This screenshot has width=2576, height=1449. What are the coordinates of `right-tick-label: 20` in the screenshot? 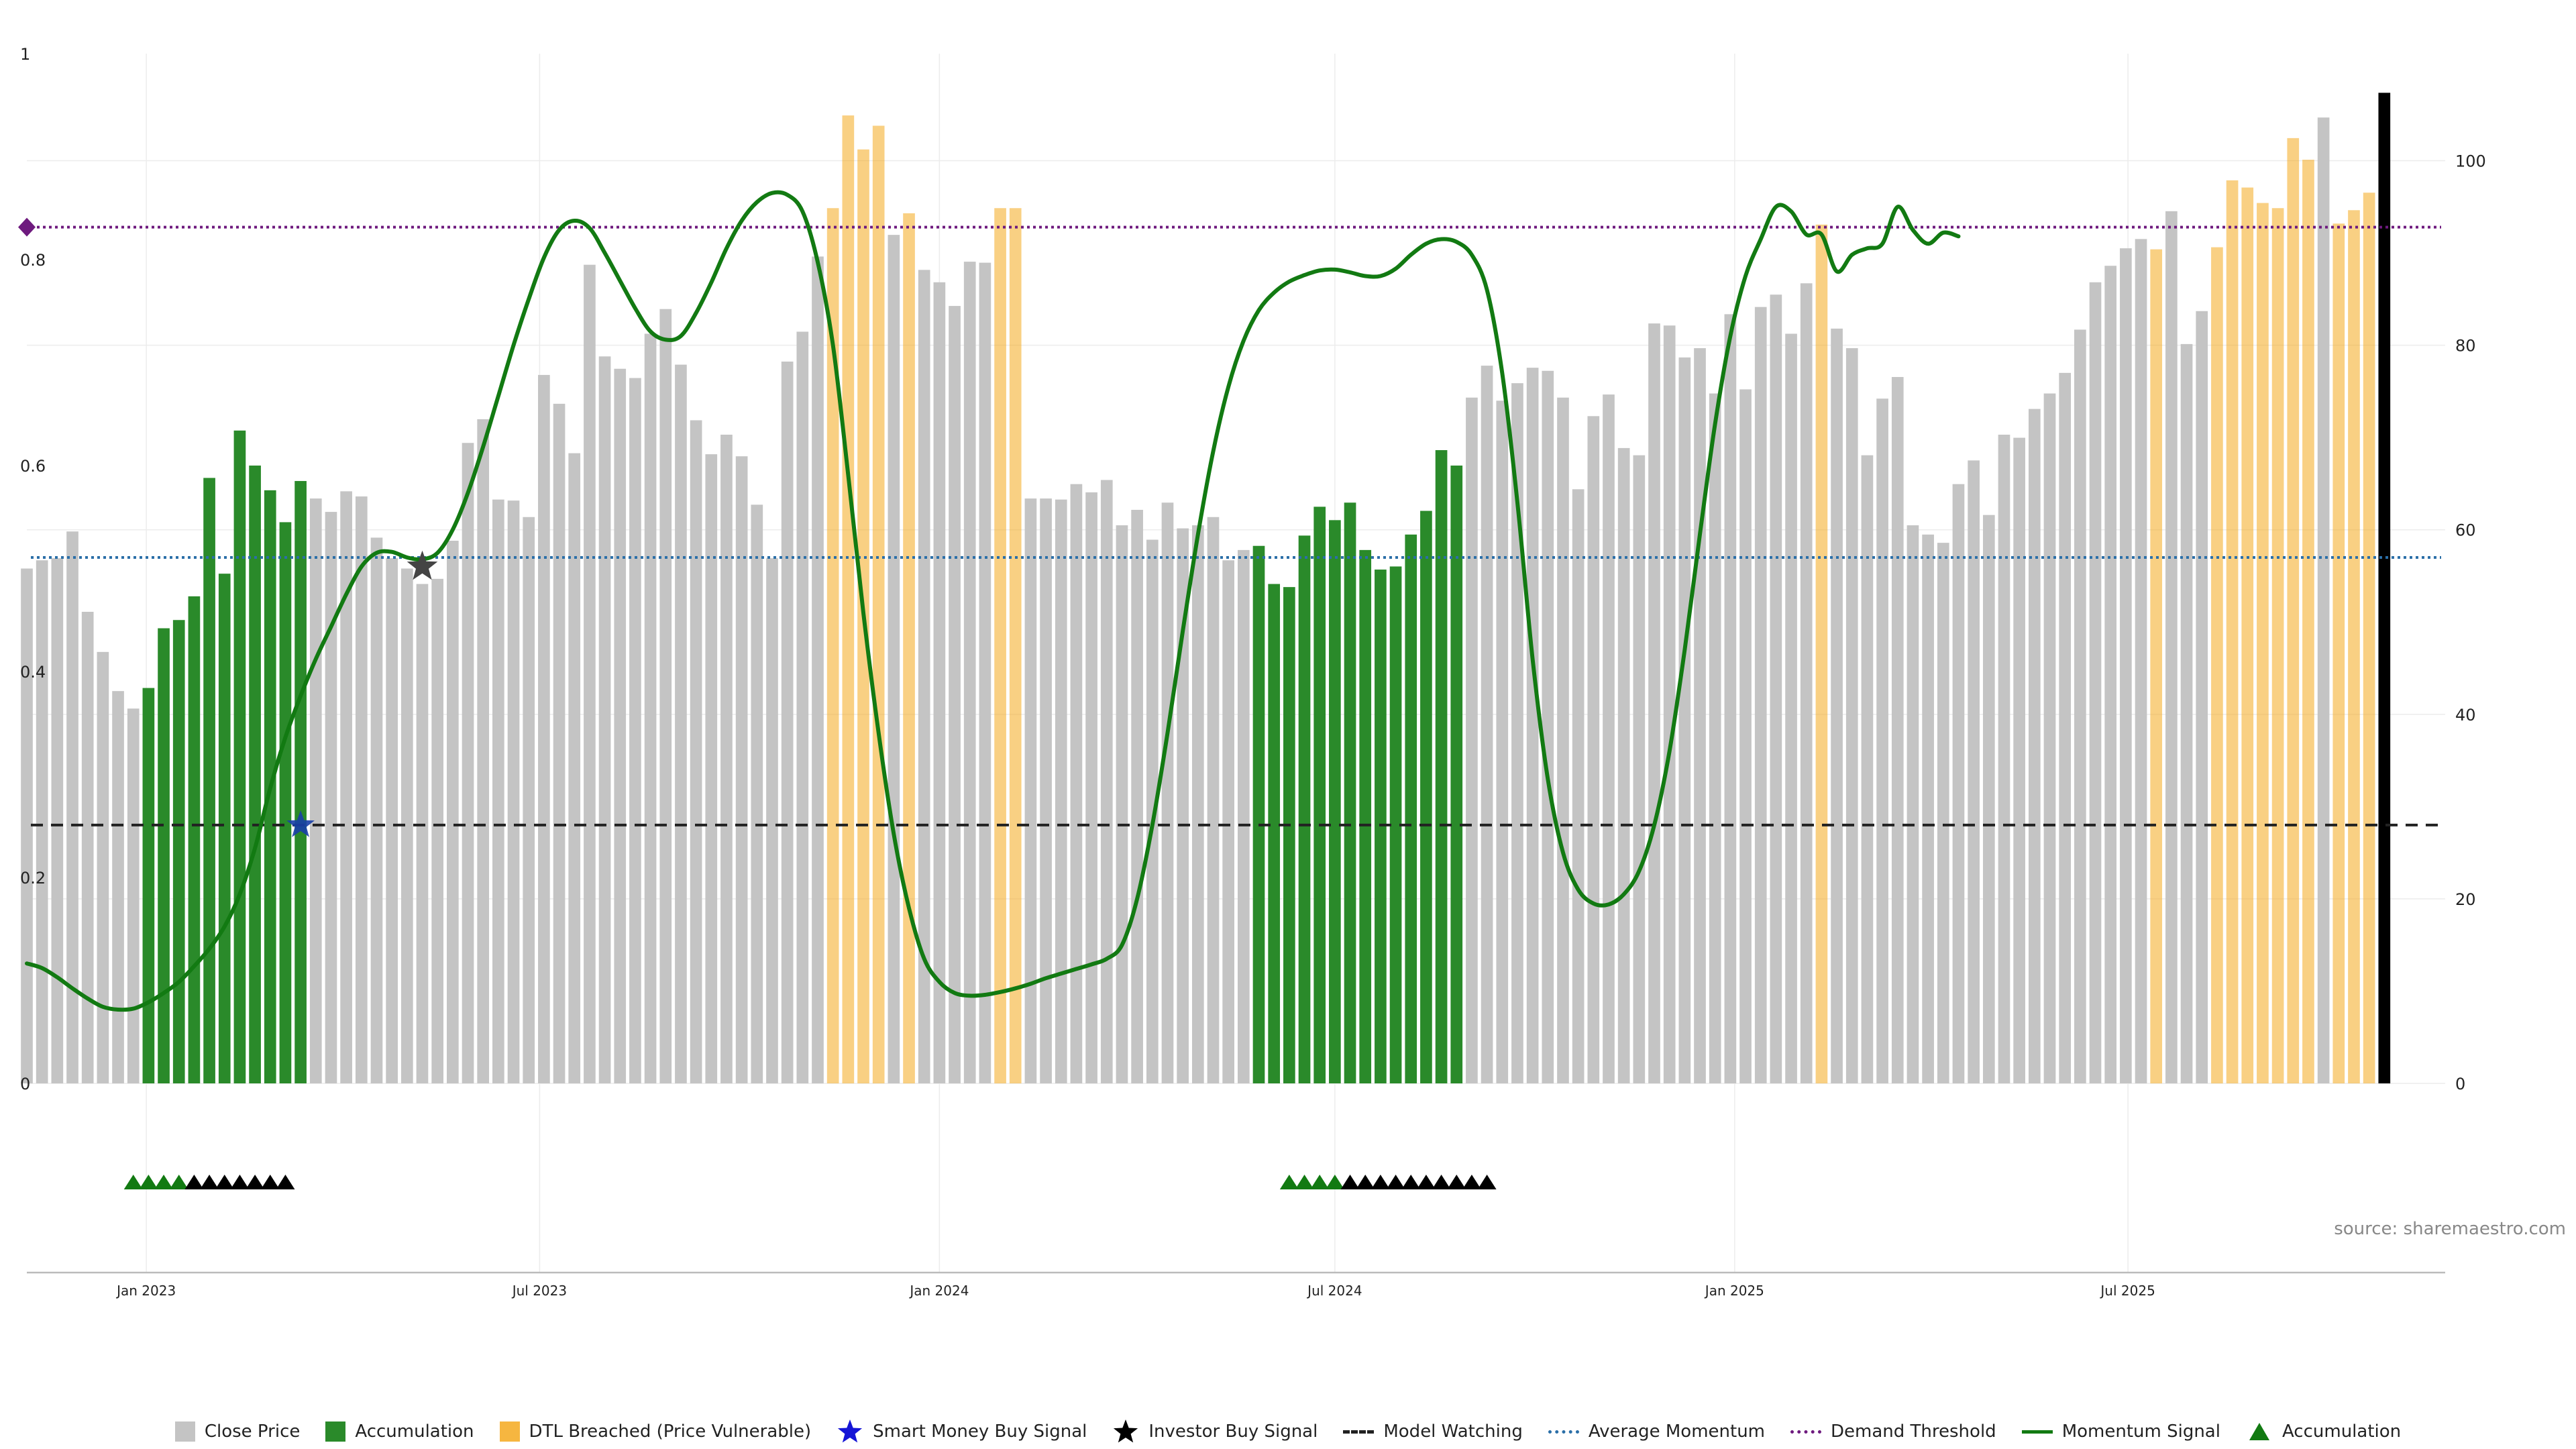 It's located at (2465, 899).